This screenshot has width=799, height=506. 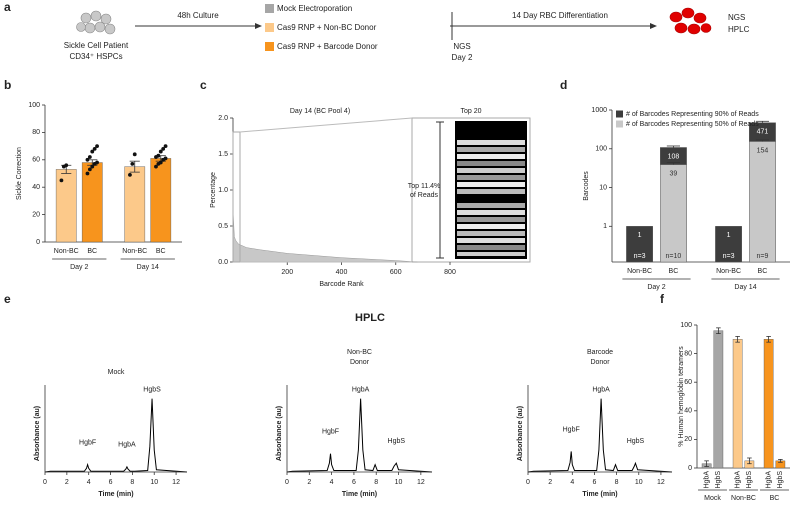 I want to click on y-tick-label: 1.0, so click(x=223, y=190).